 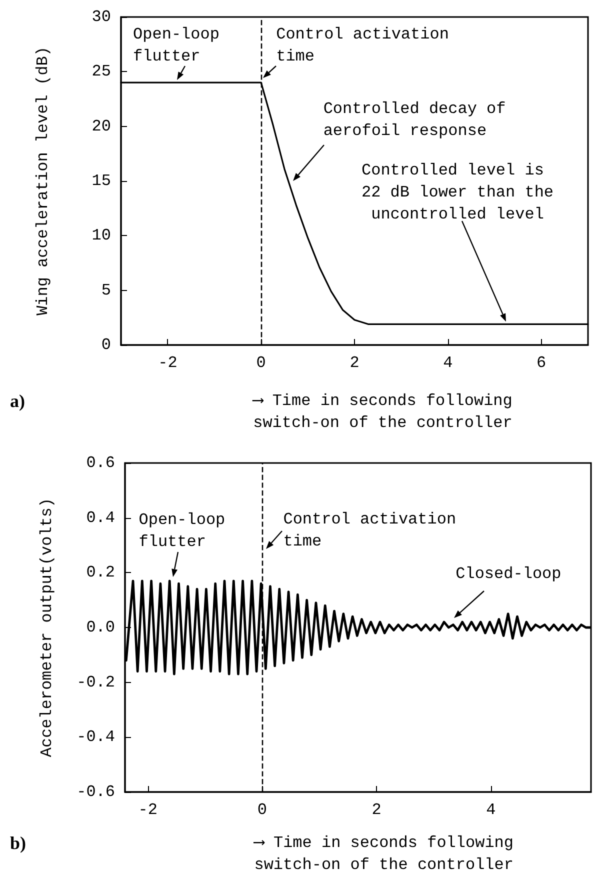 I want to click on y-axis-title: Wing acceleration level (dB), so click(x=43, y=181).